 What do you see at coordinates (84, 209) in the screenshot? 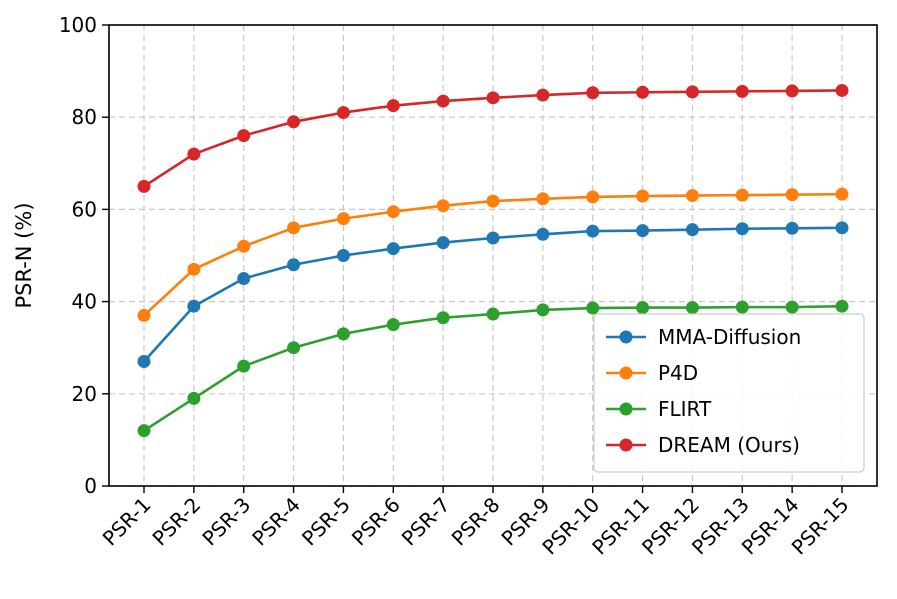
I see `y-tick-label: 60` at bounding box center [84, 209].